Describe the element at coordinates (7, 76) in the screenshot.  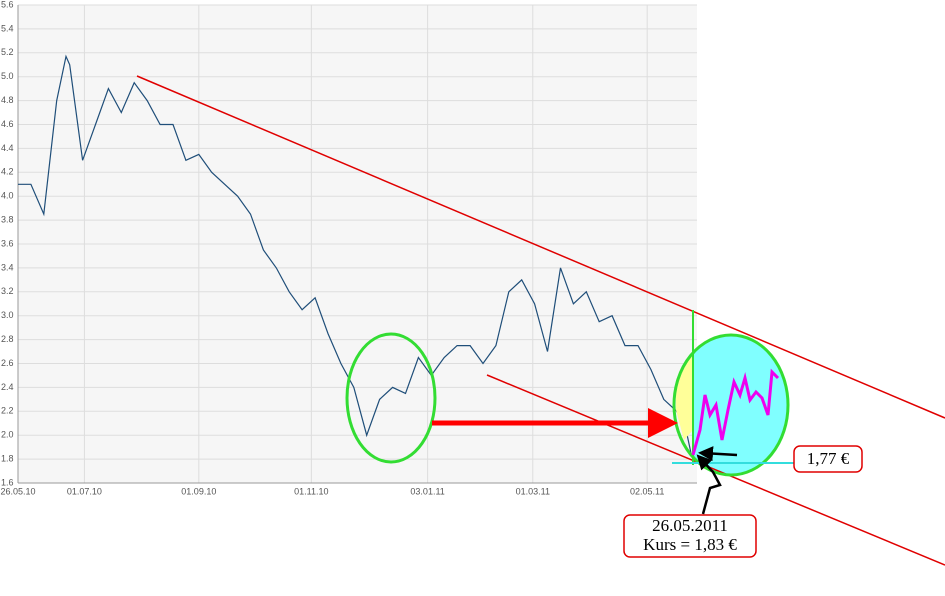
I see `y-tick-label: 5.0` at that location.